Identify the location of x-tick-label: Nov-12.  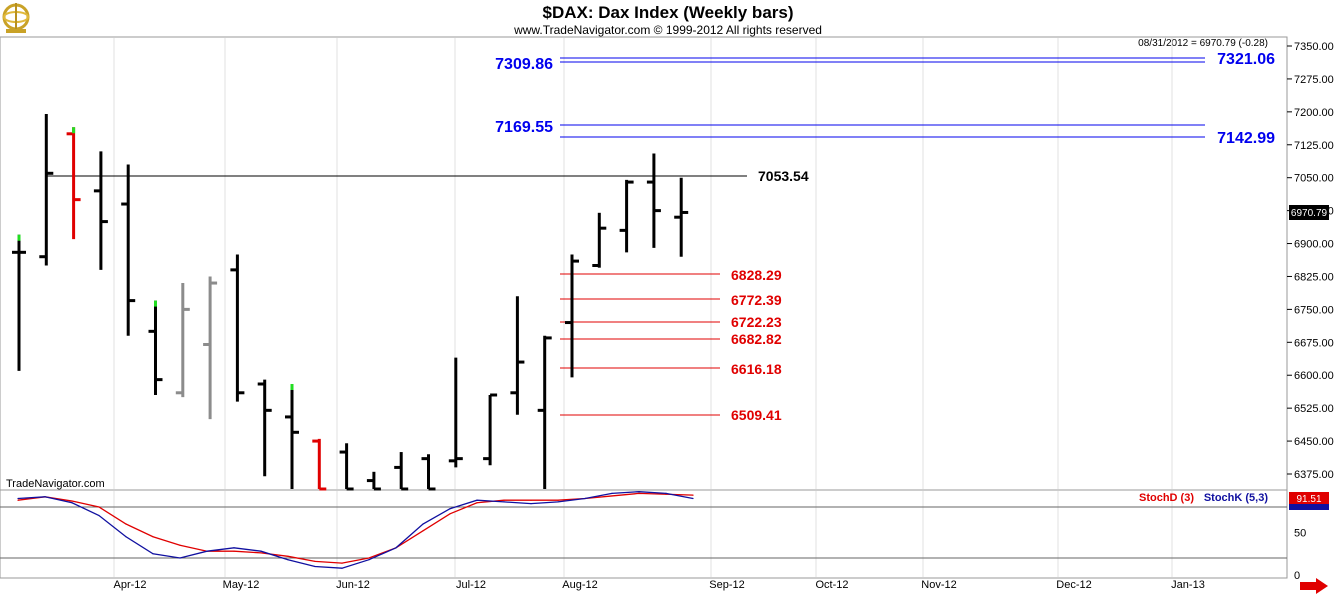
(938, 585).